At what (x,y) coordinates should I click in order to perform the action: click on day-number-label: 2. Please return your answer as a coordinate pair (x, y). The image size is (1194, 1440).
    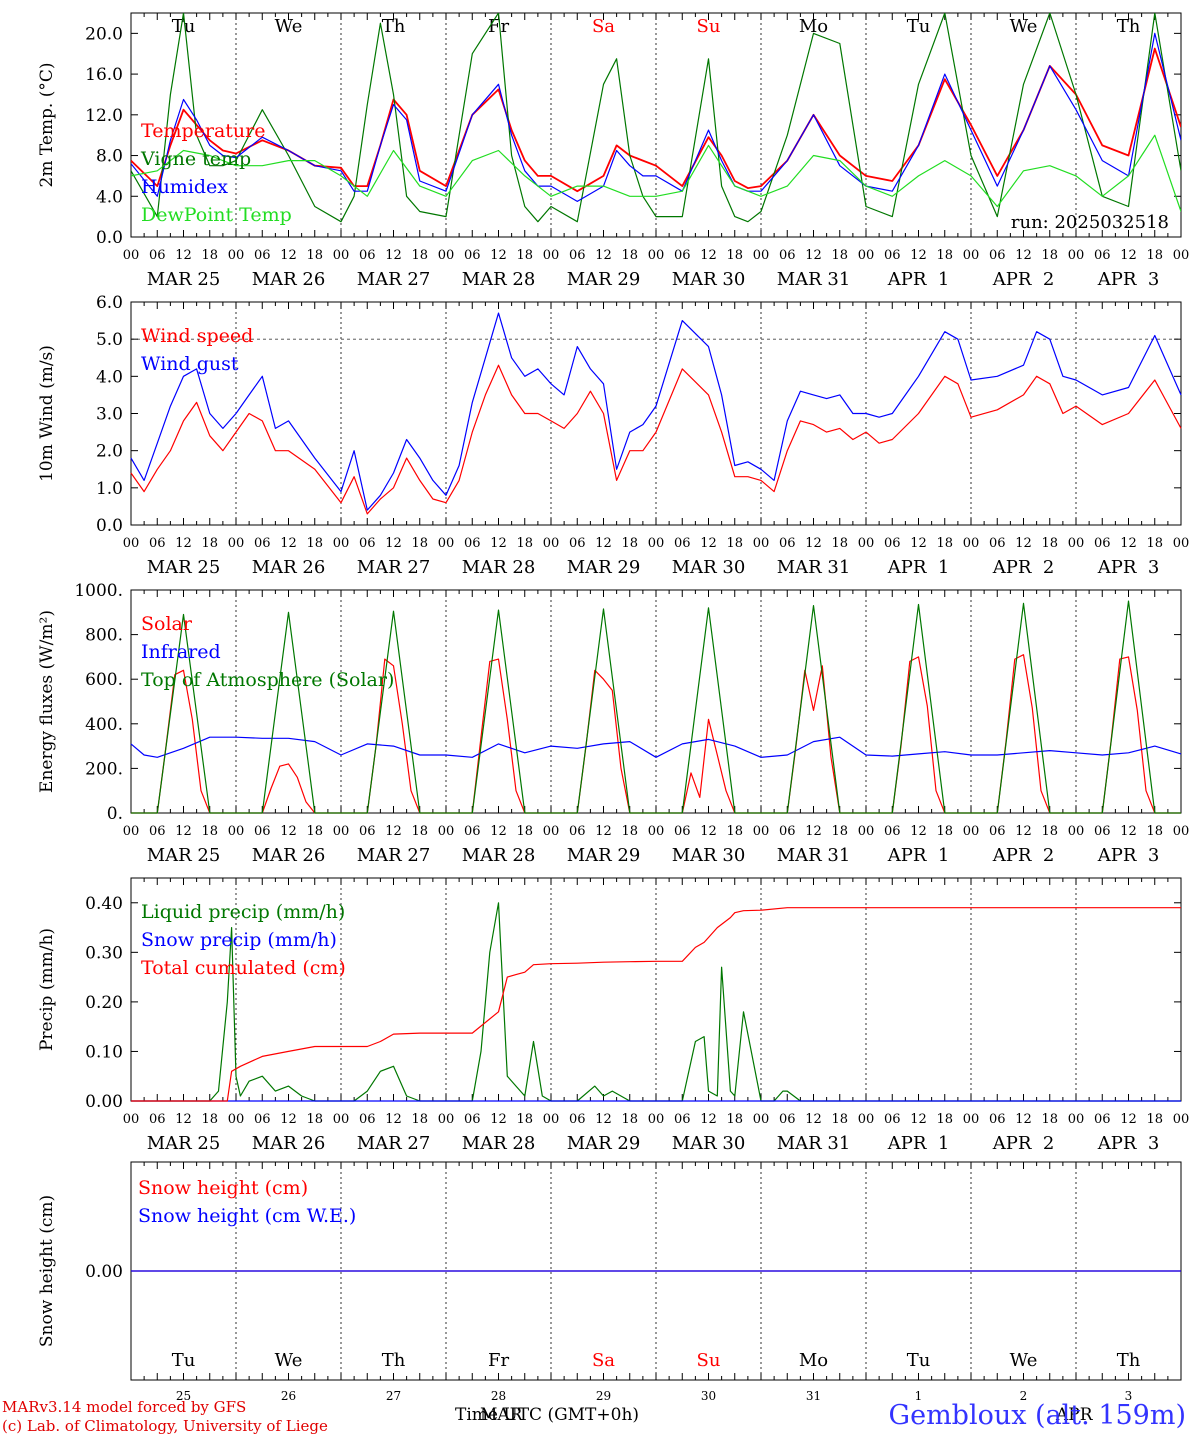
    Looking at the image, I should click on (1024, 1396).